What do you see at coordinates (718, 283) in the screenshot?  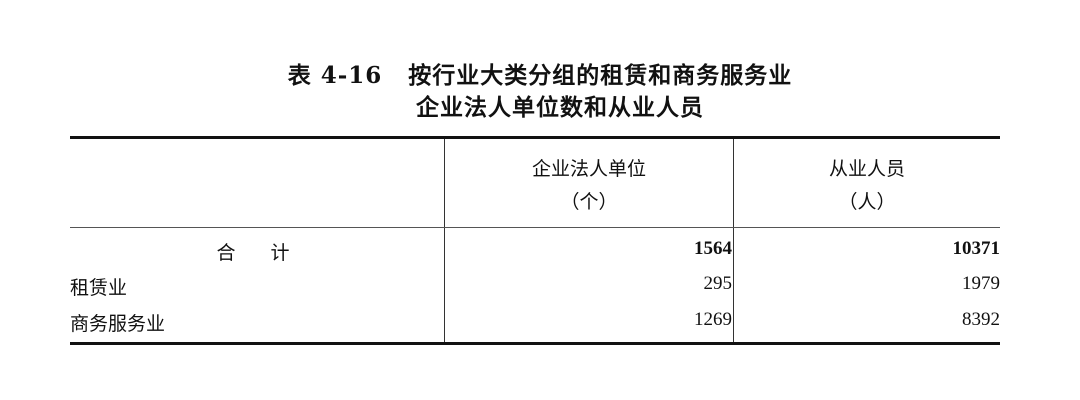 I see `leasing-units-value: 295` at bounding box center [718, 283].